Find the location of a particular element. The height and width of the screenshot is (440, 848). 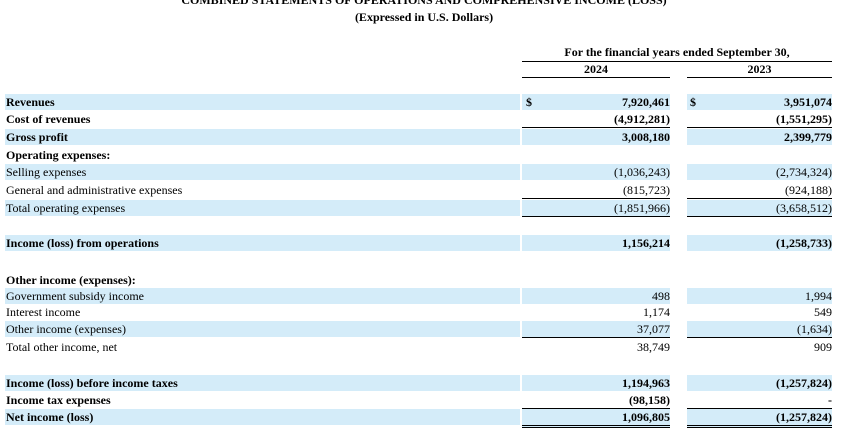

table-row: Interest income 1,174 549 is located at coordinates (424, 312).